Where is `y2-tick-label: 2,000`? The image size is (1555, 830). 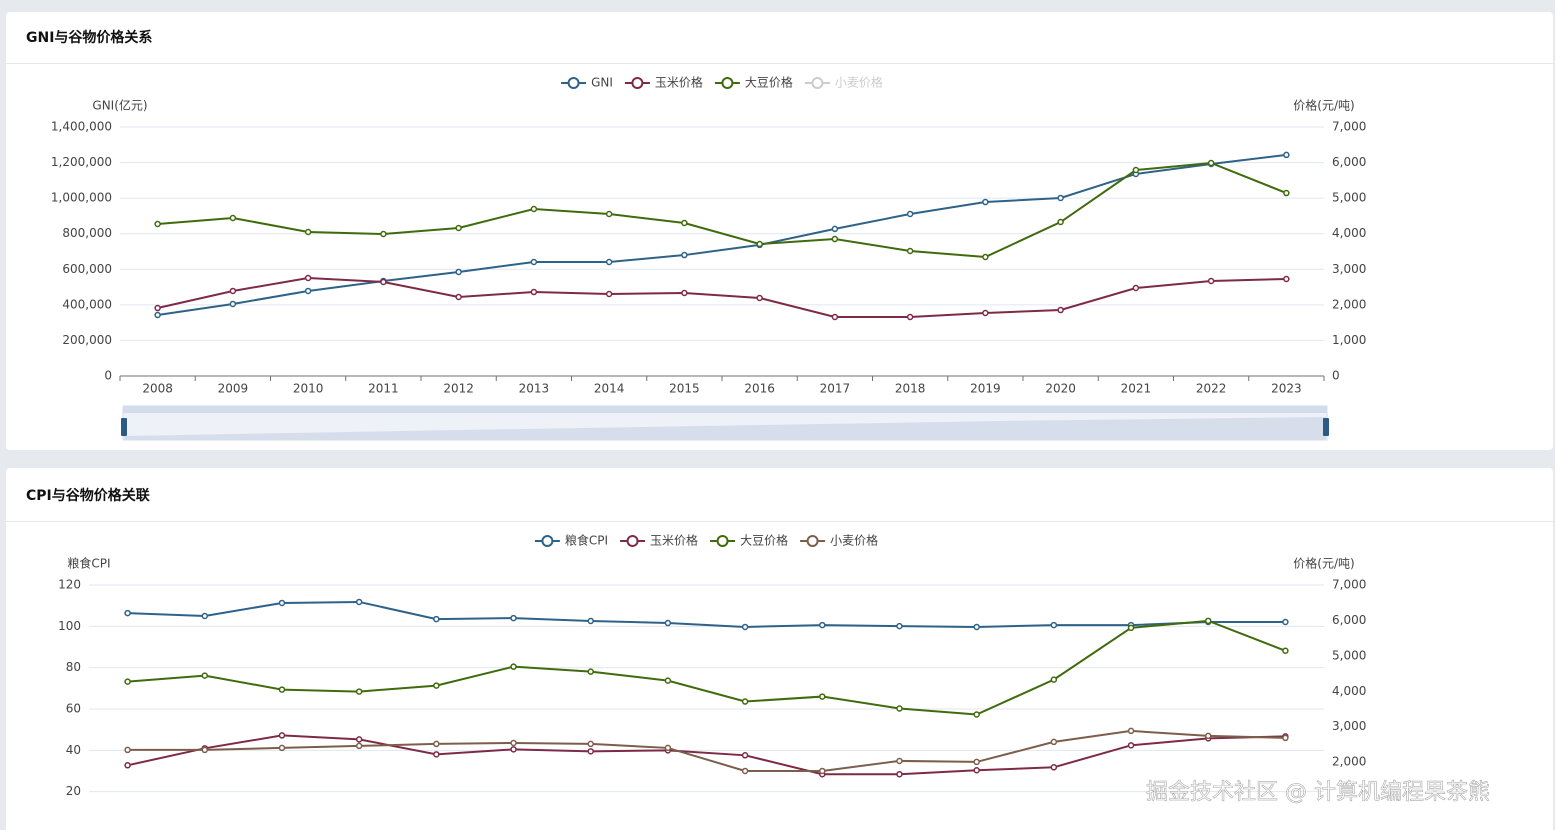 y2-tick-label: 2,000 is located at coordinates (1349, 304).